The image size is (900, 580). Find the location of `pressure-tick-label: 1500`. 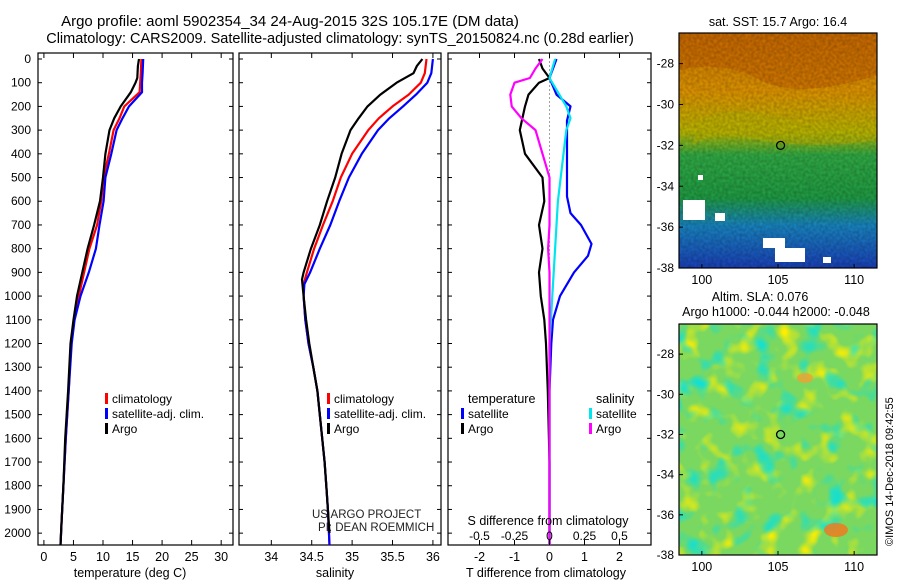

pressure-tick-label: 1500 is located at coordinates (17, 415).